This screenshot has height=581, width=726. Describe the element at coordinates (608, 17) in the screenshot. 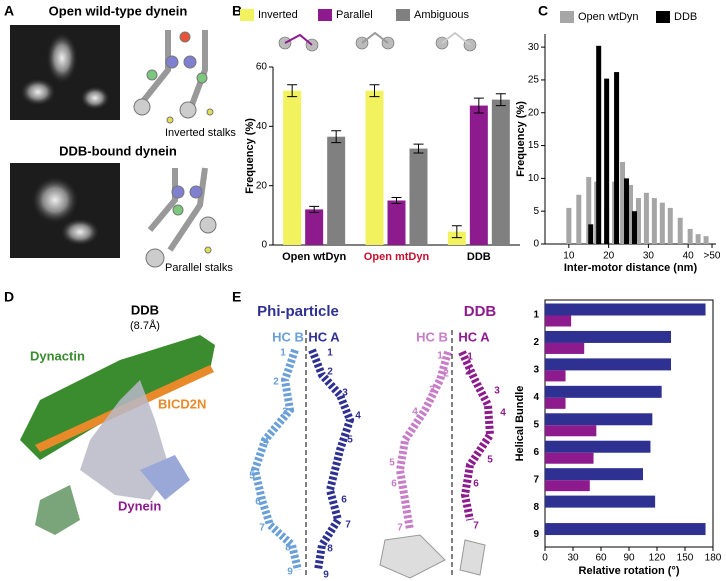

I see `legend-label: Open wtDyn` at that location.